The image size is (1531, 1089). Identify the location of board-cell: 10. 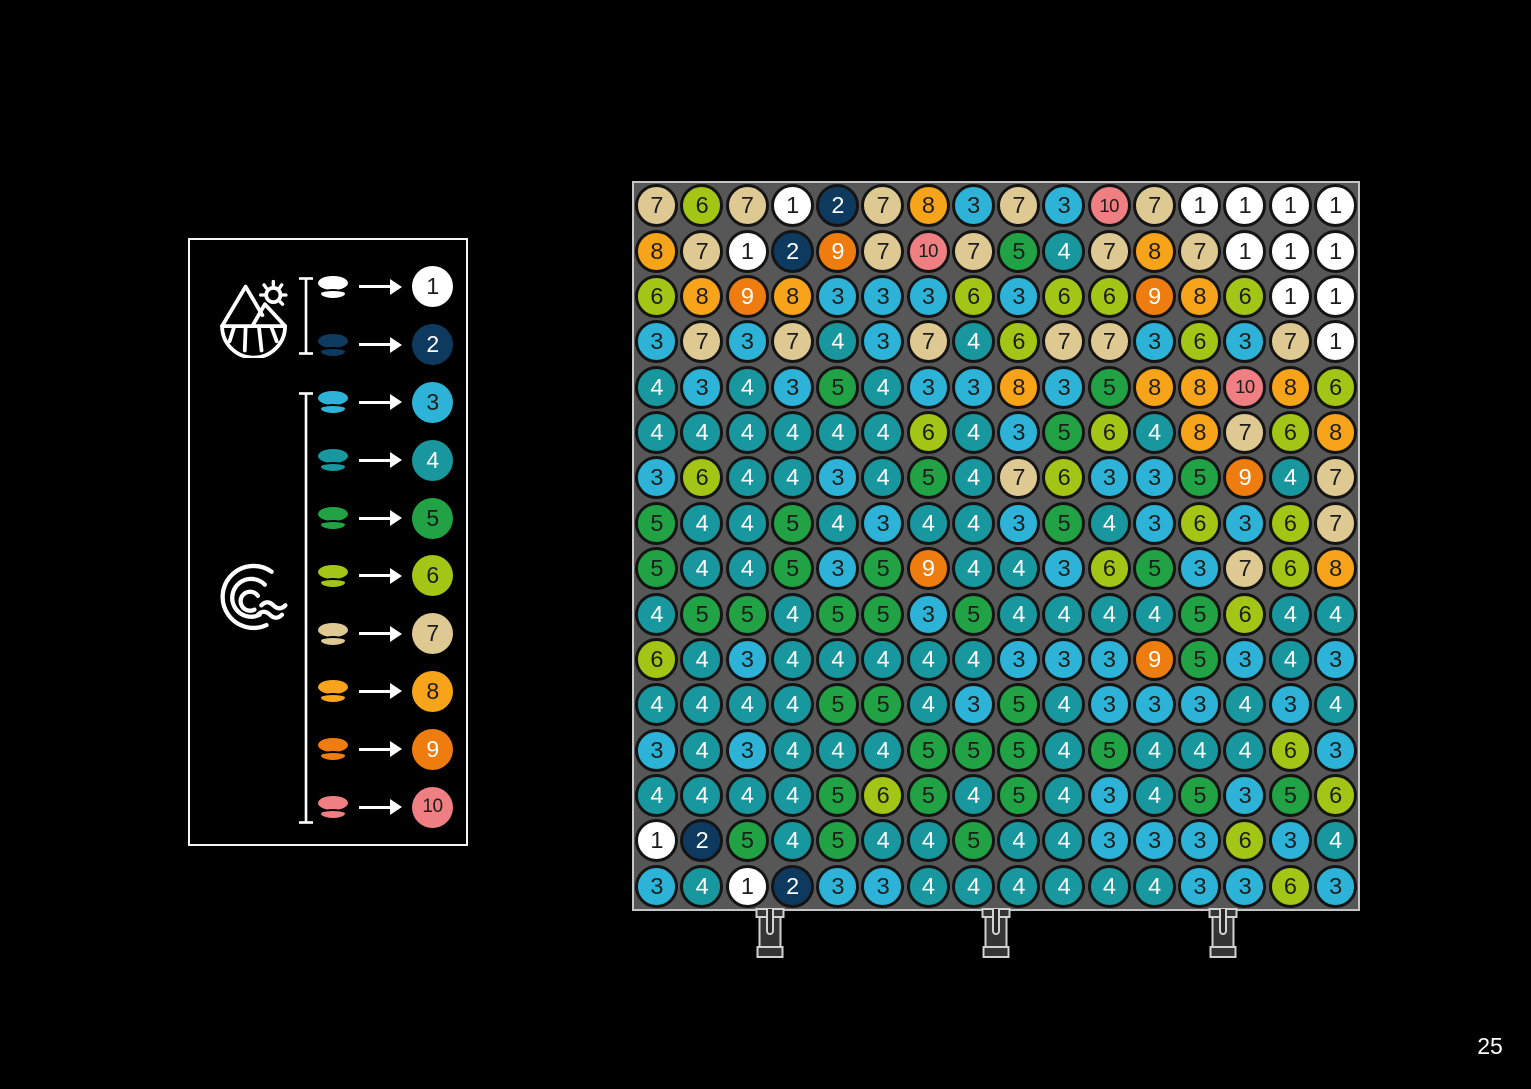
(928, 250).